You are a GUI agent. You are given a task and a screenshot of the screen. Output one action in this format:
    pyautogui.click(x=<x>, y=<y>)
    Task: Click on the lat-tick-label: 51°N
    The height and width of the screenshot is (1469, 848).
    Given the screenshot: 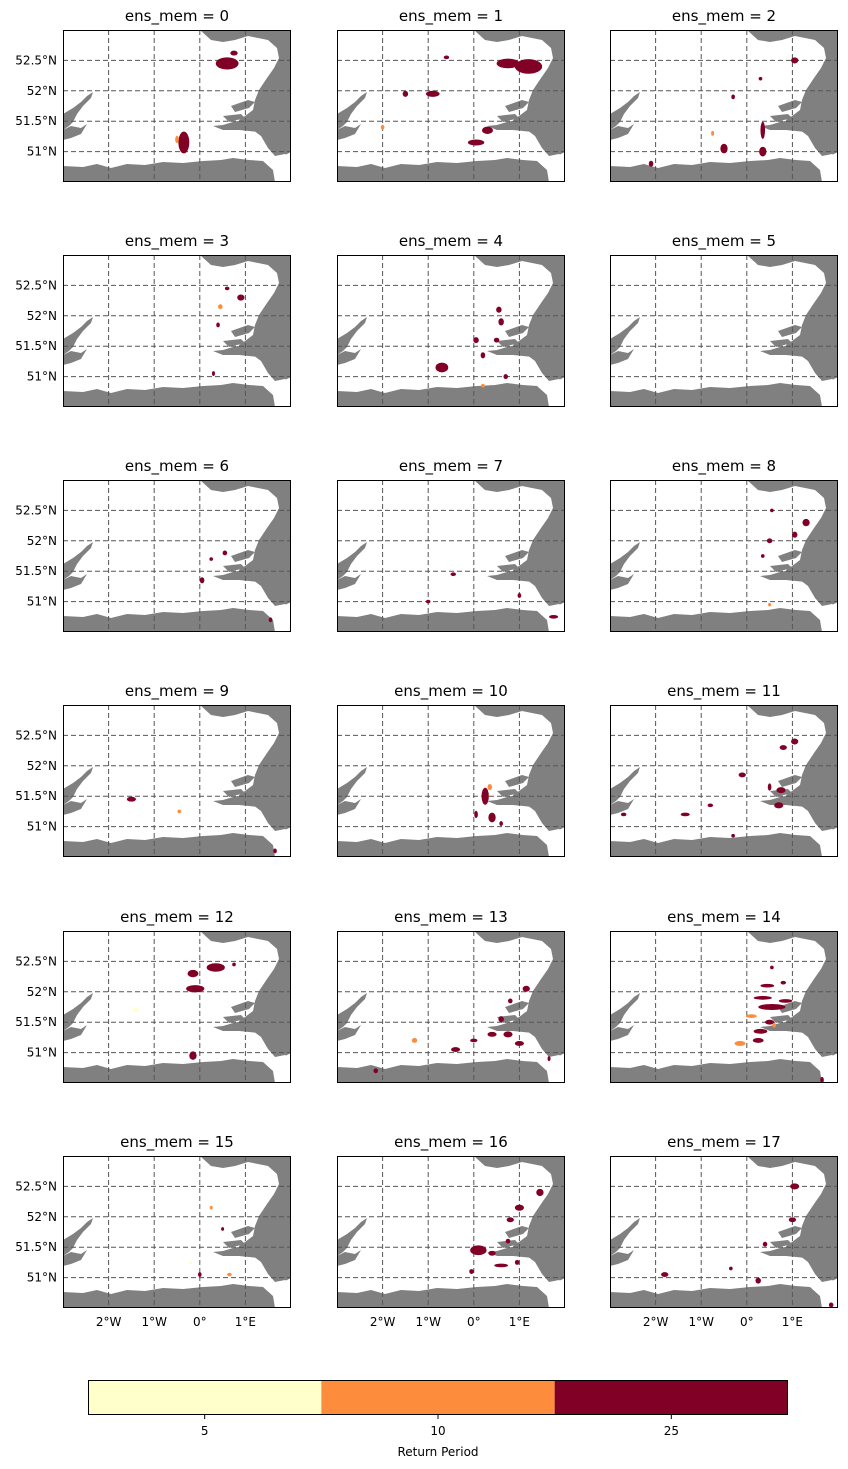 What is the action you would take?
    pyautogui.click(x=42, y=152)
    